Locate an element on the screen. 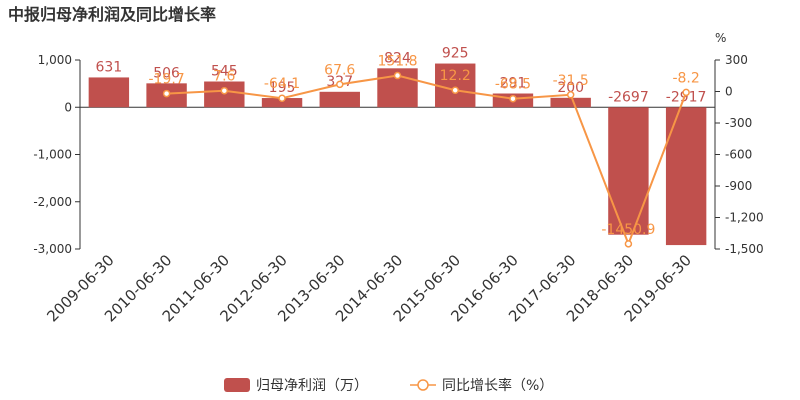 The image size is (800, 400). bar-data-label: 824 is located at coordinates (397, 58).